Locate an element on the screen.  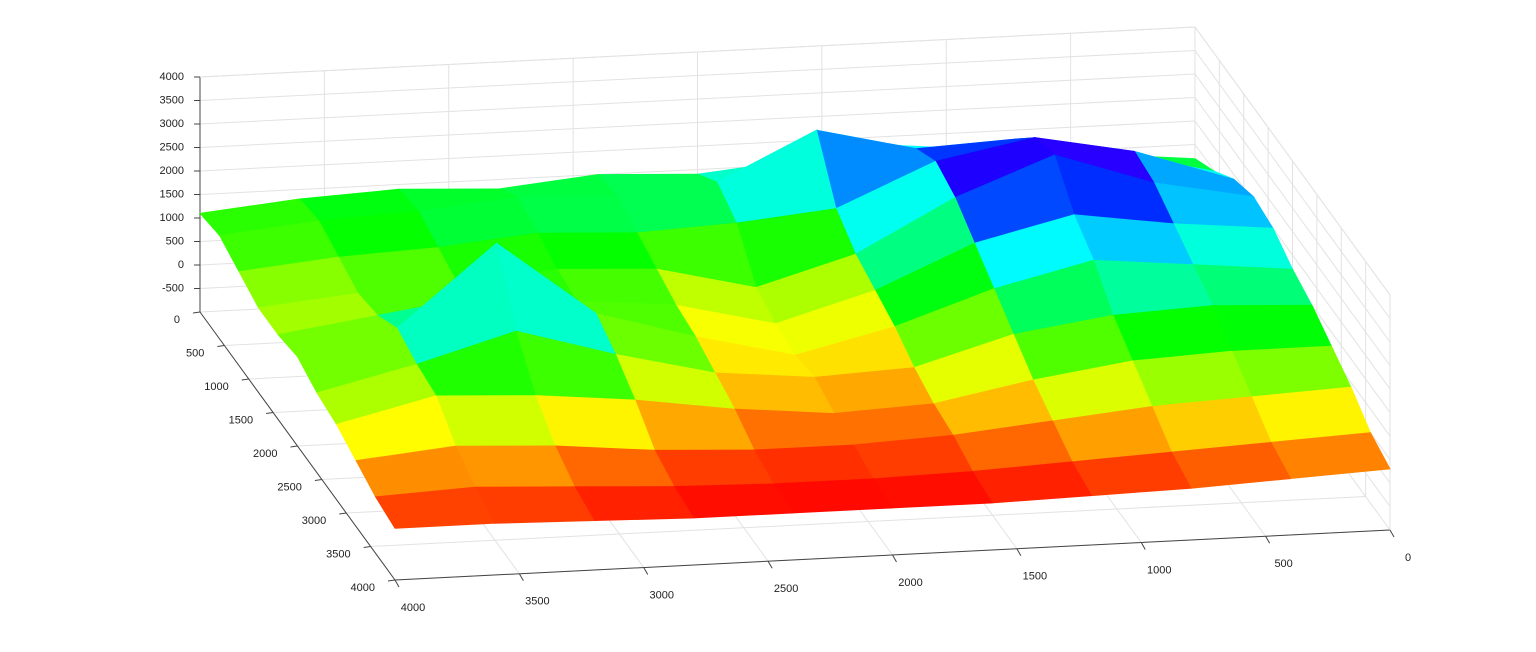
y-tick-label: 3500 is located at coordinates (338, 554).